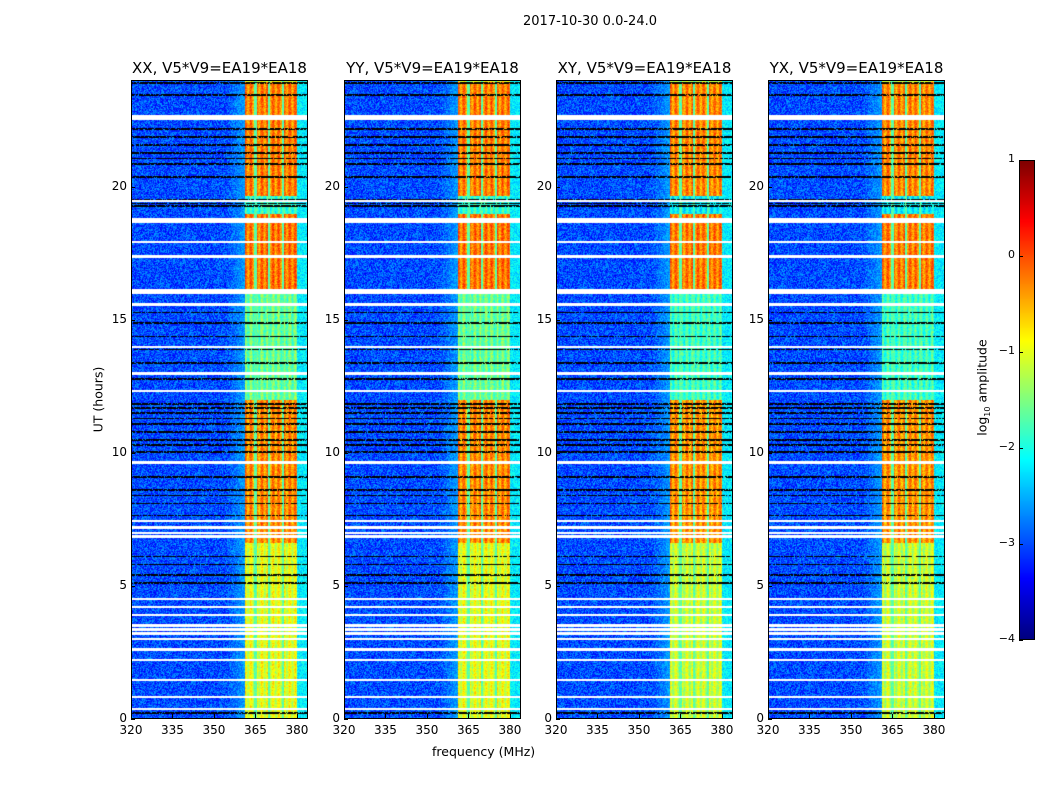  What do you see at coordinates (1006, 542) in the screenshot?
I see `colorbar-tick-label: −3` at bounding box center [1006, 542].